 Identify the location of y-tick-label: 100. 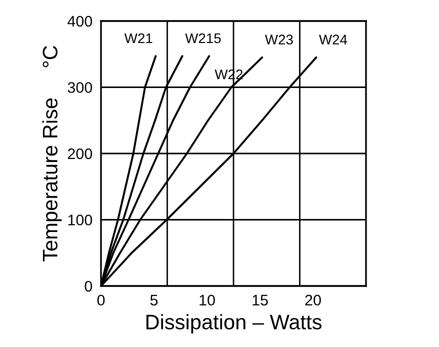
(80, 220).